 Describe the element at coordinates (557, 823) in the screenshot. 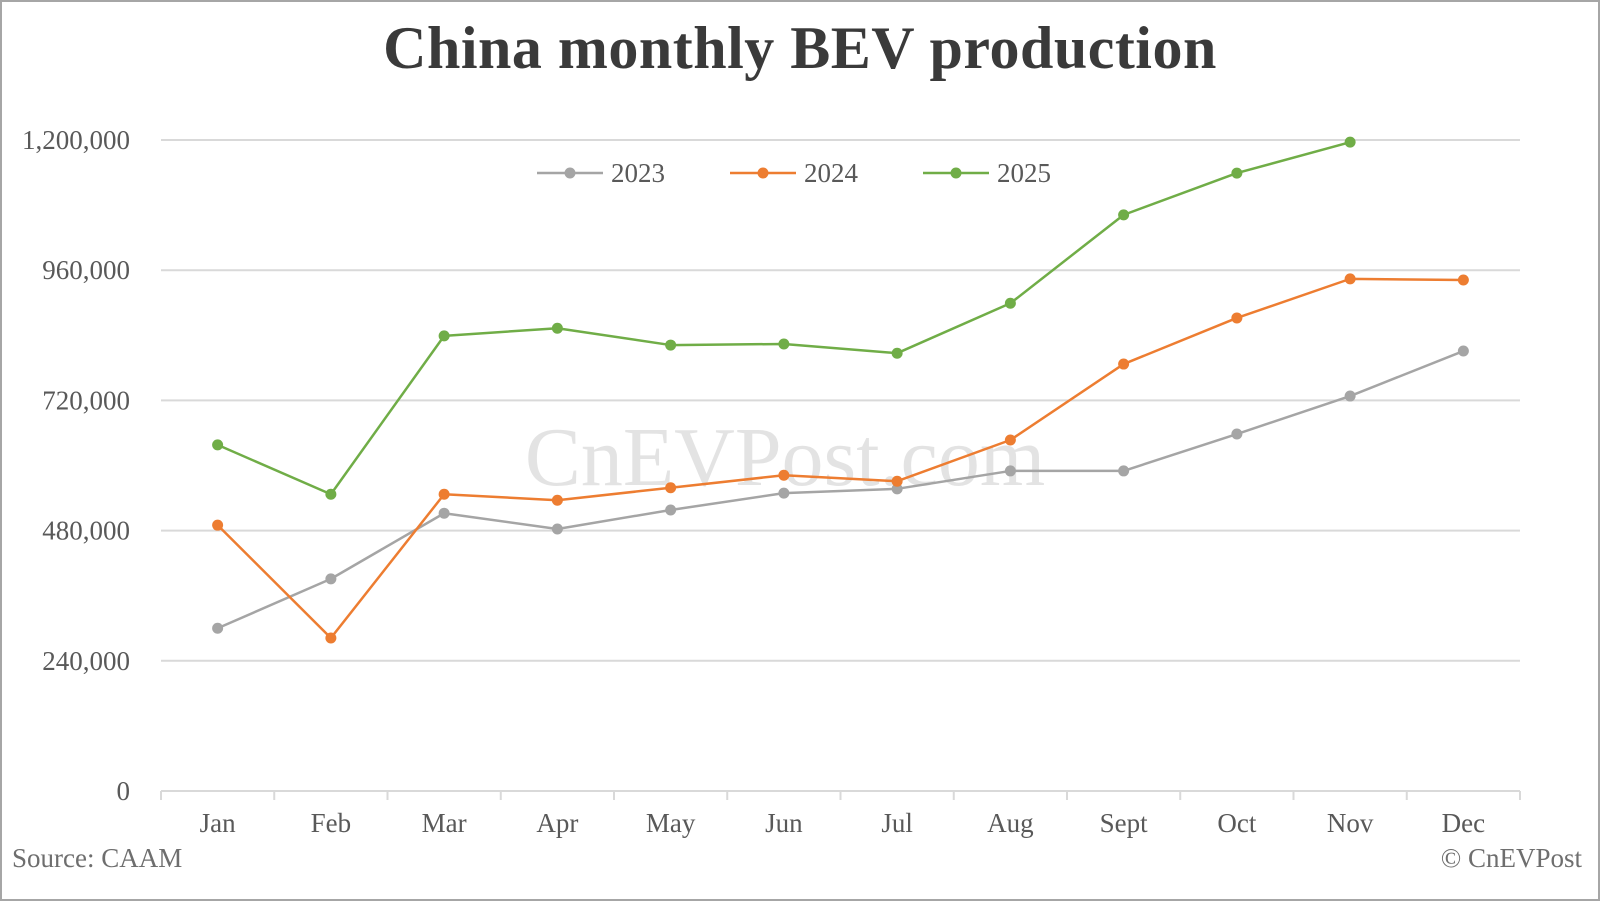

I see `x-tick-label: Apr` at that location.